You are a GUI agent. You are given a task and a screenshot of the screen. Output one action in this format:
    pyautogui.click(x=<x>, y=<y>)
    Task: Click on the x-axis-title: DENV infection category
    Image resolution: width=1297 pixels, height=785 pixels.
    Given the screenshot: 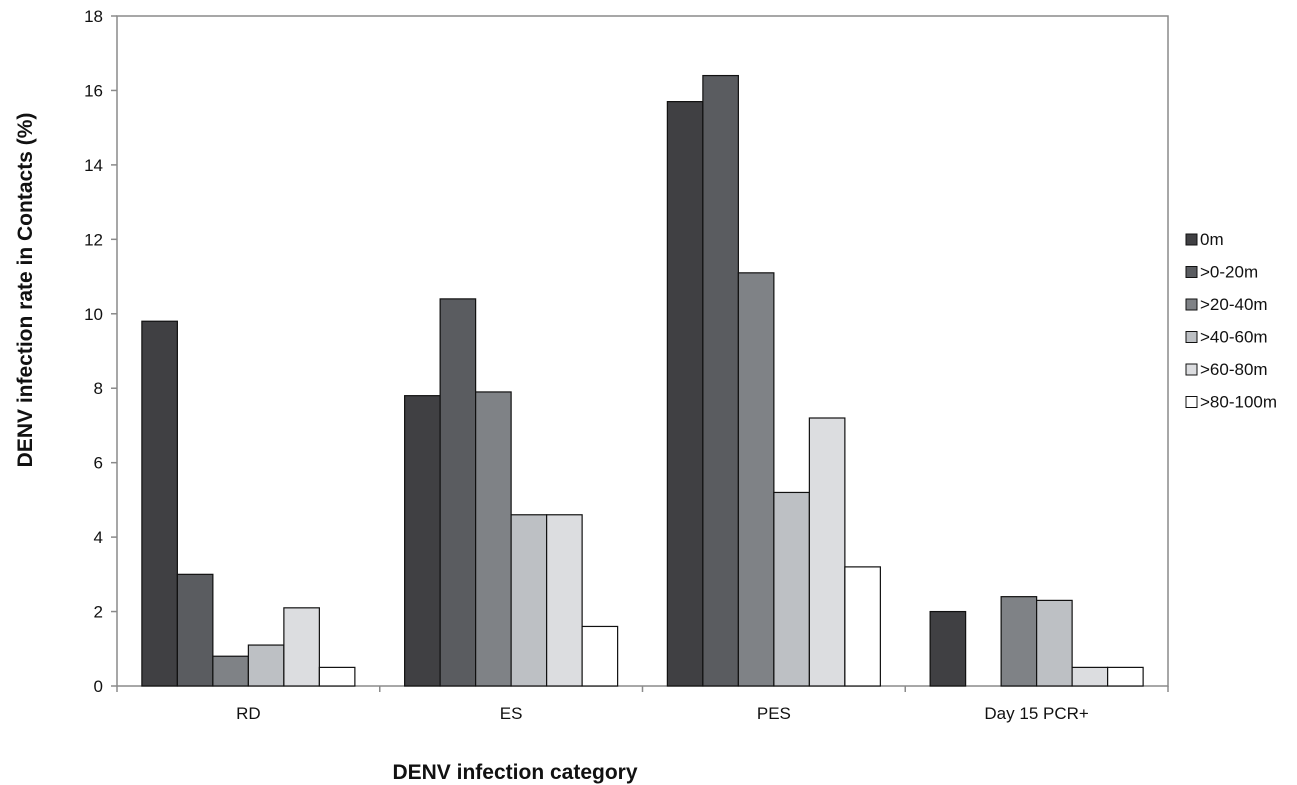 What is the action you would take?
    pyautogui.click(x=514, y=772)
    